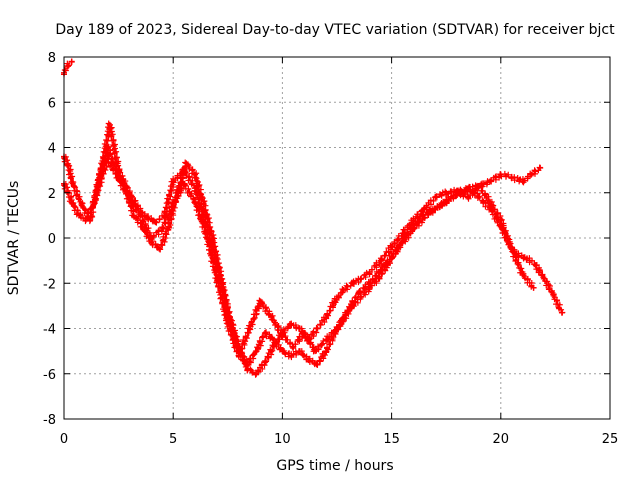  Describe the element at coordinates (14, 238) in the screenshot. I see `y-axis-label: SDTVAR / TECUs` at that location.